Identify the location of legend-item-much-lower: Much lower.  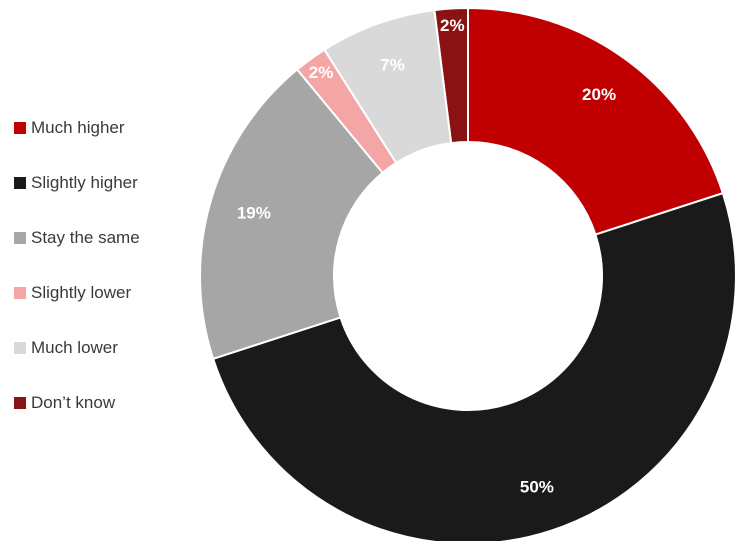
(77, 348).